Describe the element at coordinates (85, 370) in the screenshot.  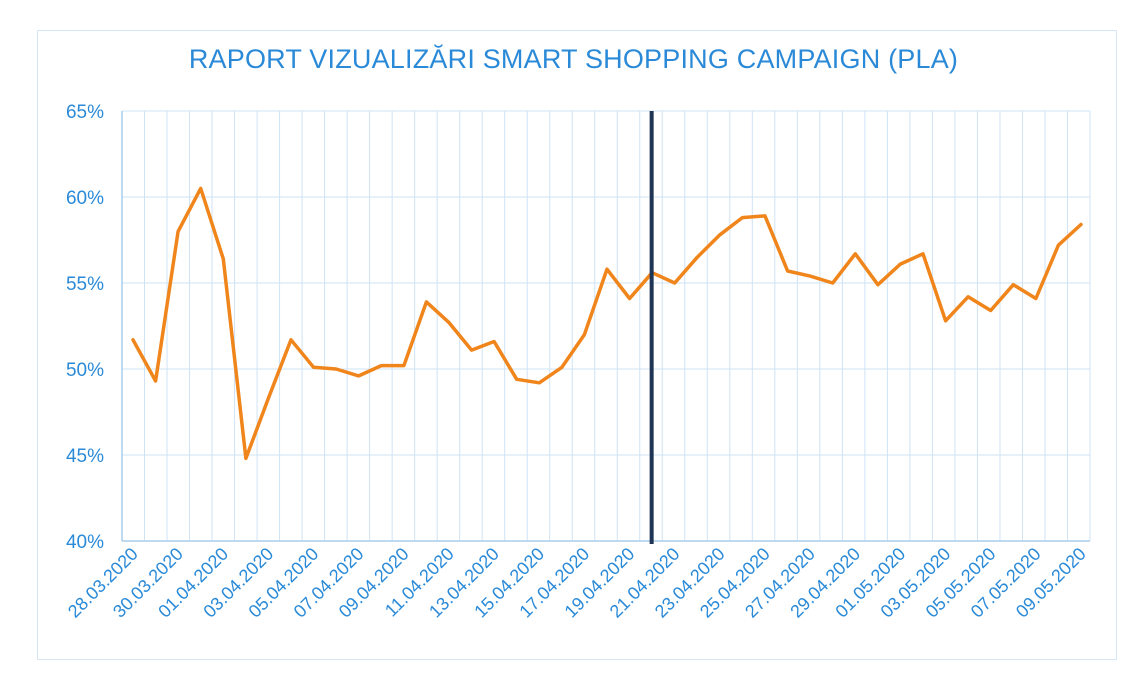
I see `y-tick-label: 50%` at that location.